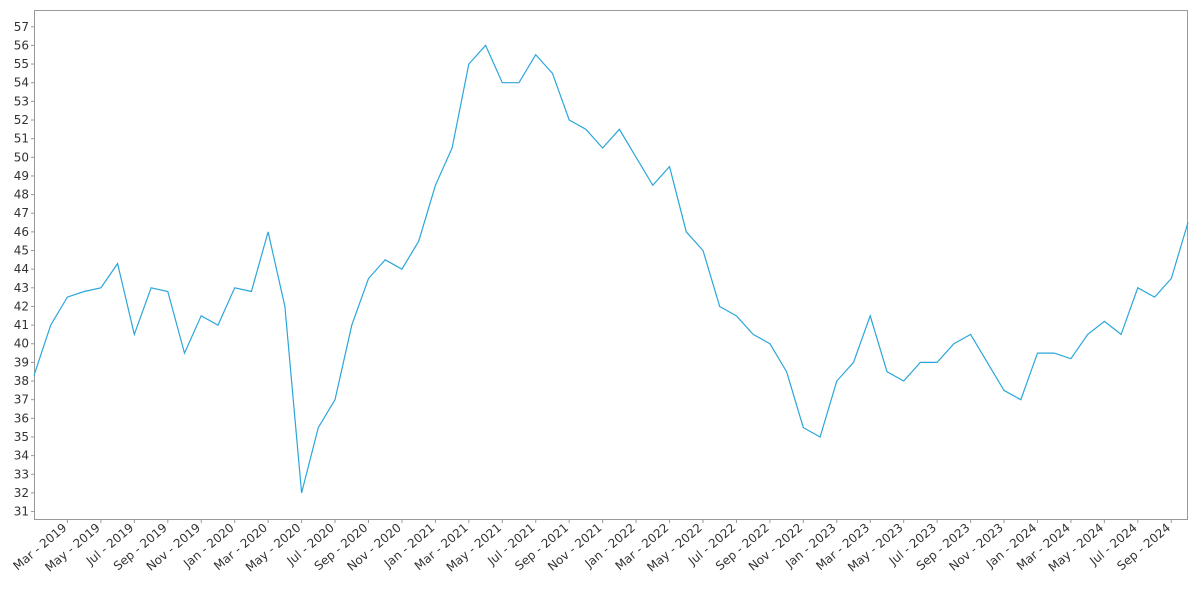  I want to click on y-tick-label: 39, so click(21, 362).